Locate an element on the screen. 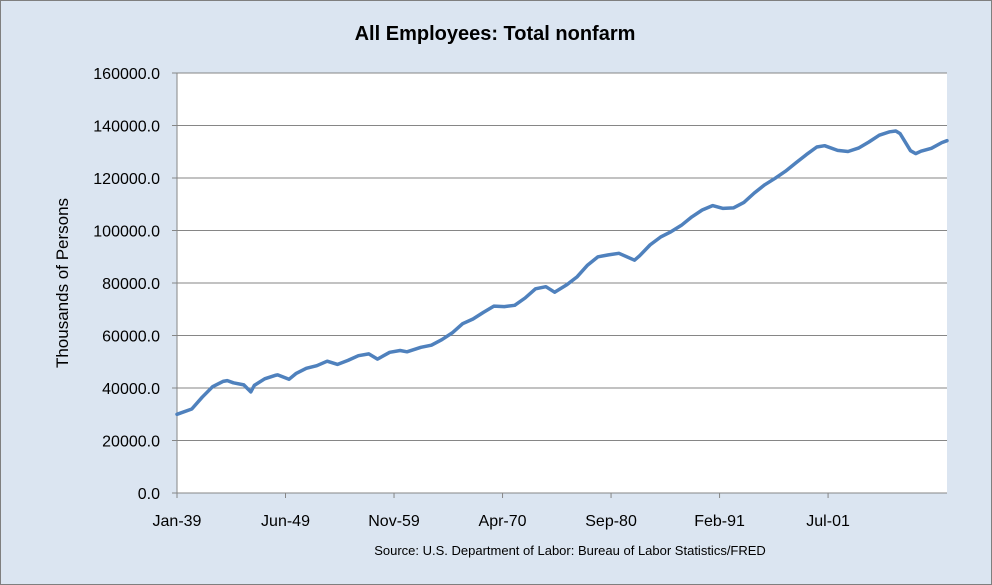 This screenshot has width=992, height=585. y-tick-label: 20000.0 is located at coordinates (131, 442).